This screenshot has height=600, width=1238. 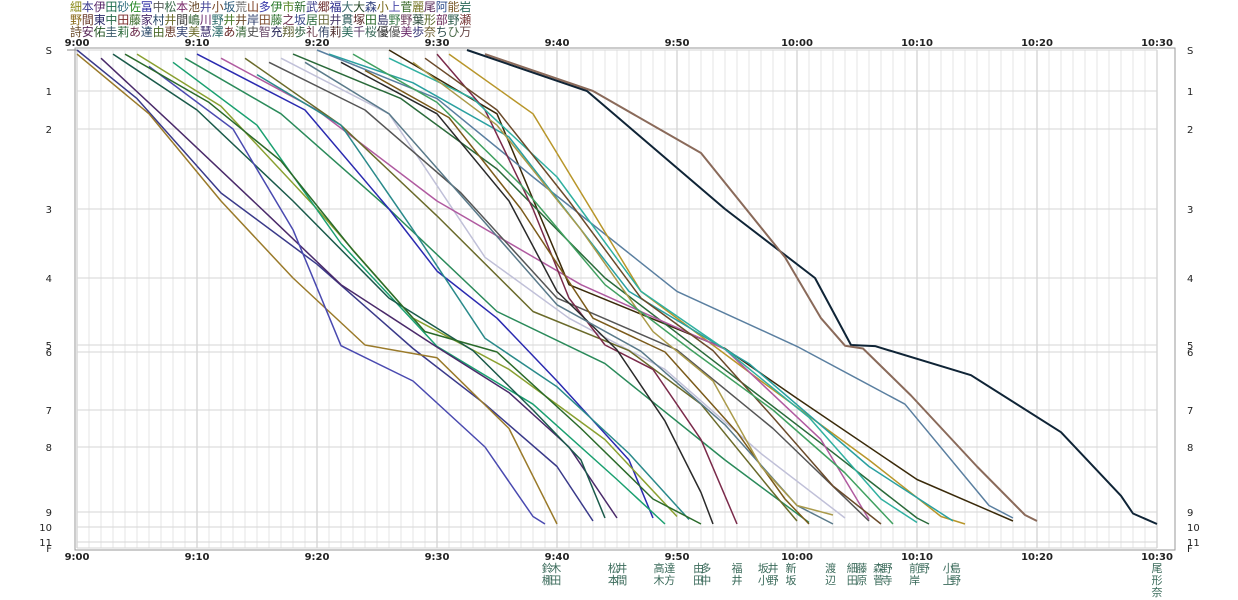 What do you see at coordinates (1193, 528) in the screenshot?
I see `y-tick-label-right: 10` at bounding box center [1193, 528].